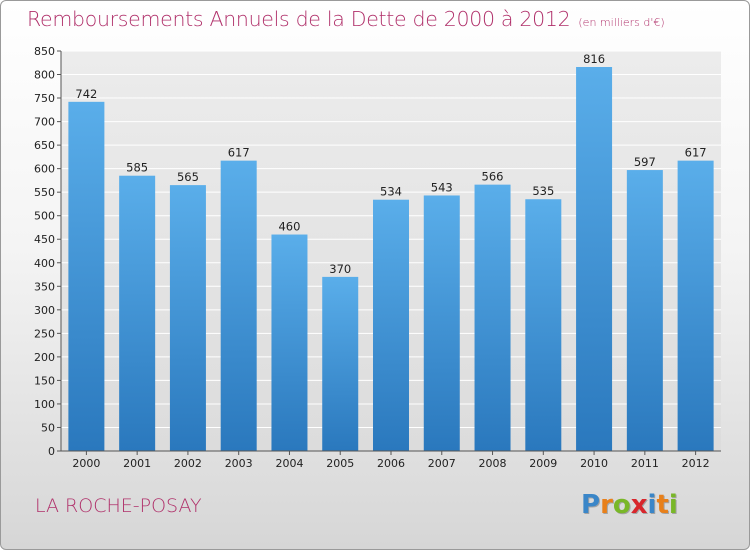 The height and width of the screenshot is (550, 750). Describe the element at coordinates (591, 505) in the screenshot. I see `logo-letter: P` at that location.